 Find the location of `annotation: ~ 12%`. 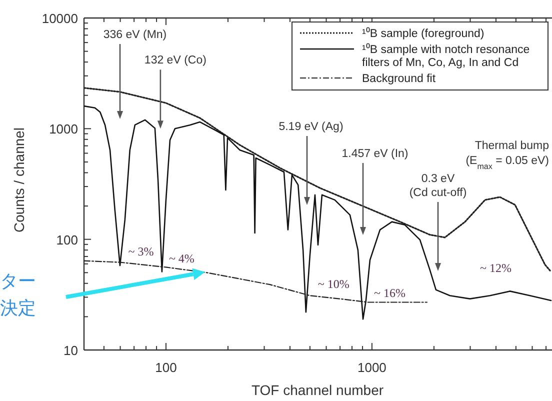

annotation: ~ 12% is located at coordinates (496, 268).